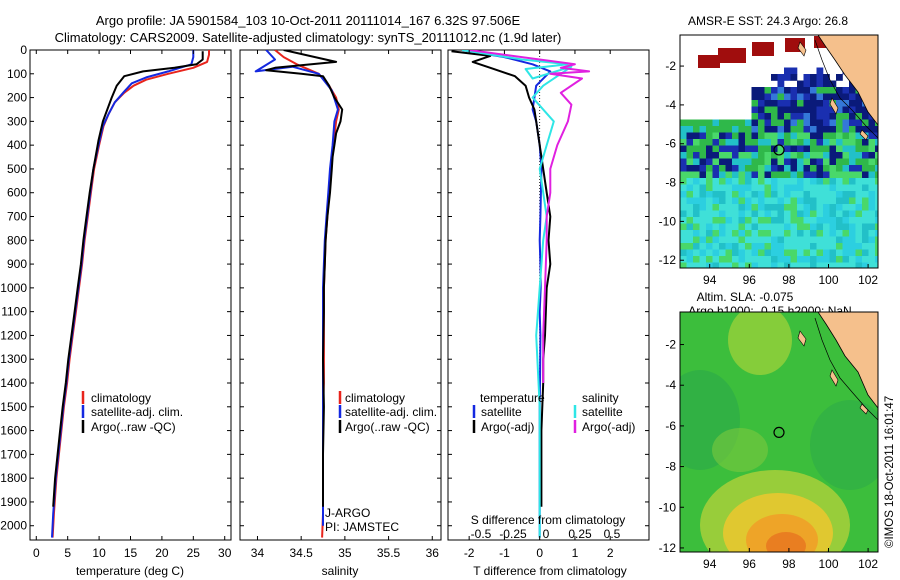  I want to click on depth-tick-label: 1600, so click(13, 431).